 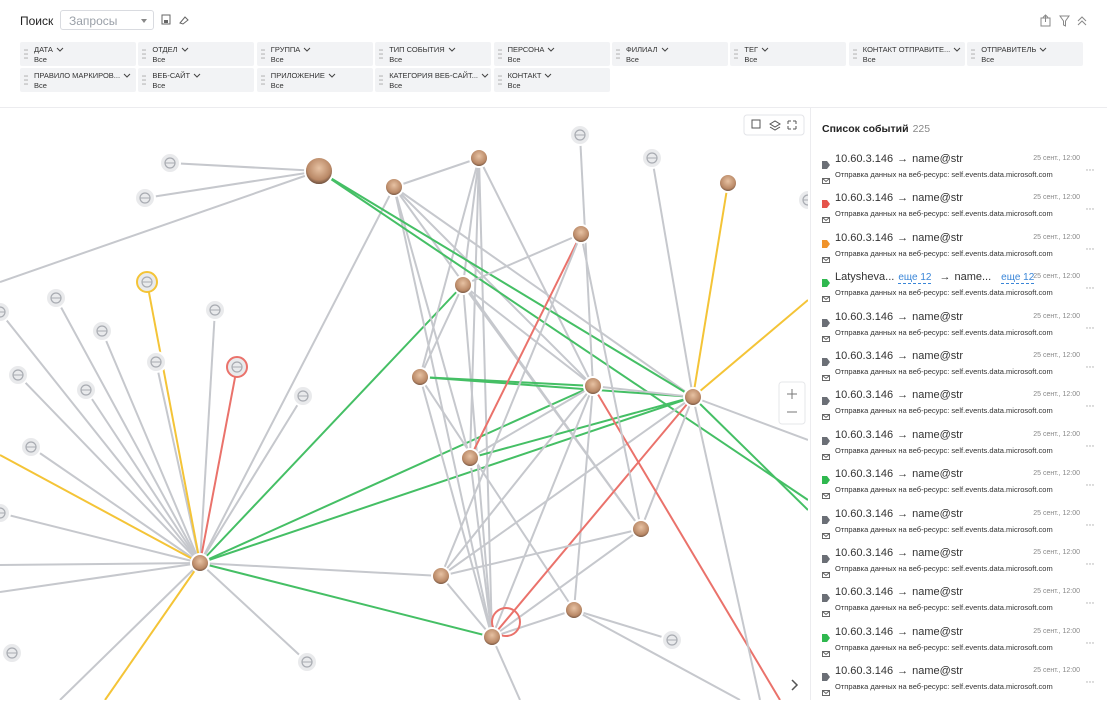 I want to click on filter-chip: ГРУППА Все, so click(x=314, y=54).